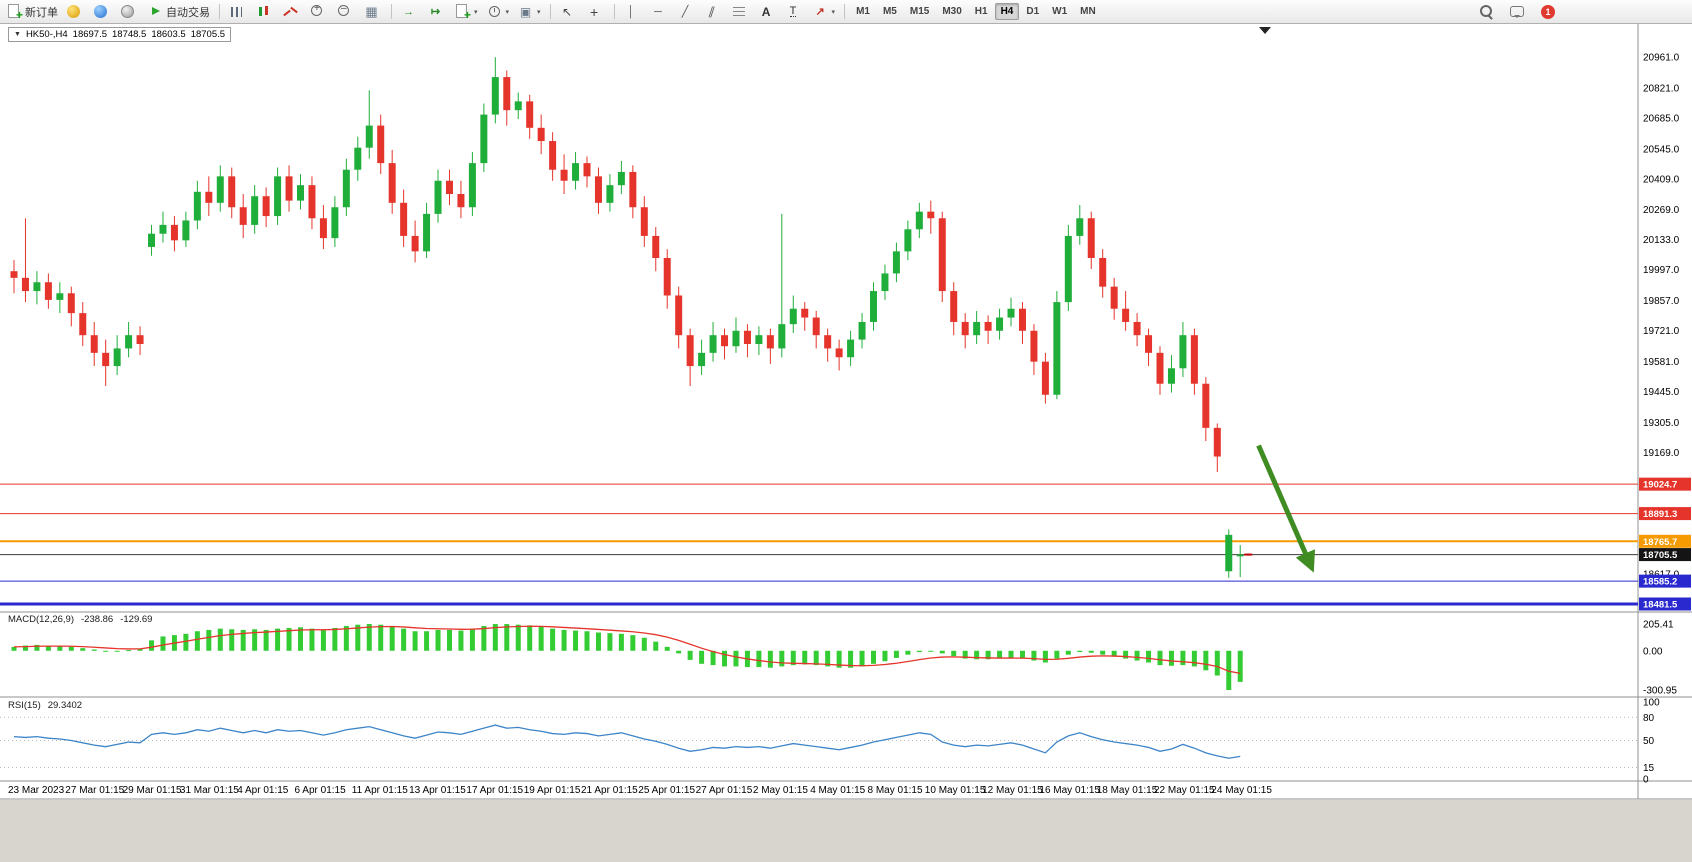  I want to click on notifications-button: 1, so click(1550, 12).